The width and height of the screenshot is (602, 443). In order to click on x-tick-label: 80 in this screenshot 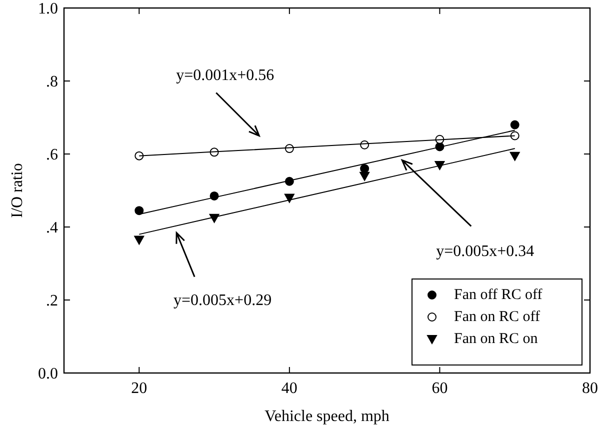, I will do `click(590, 388)`.